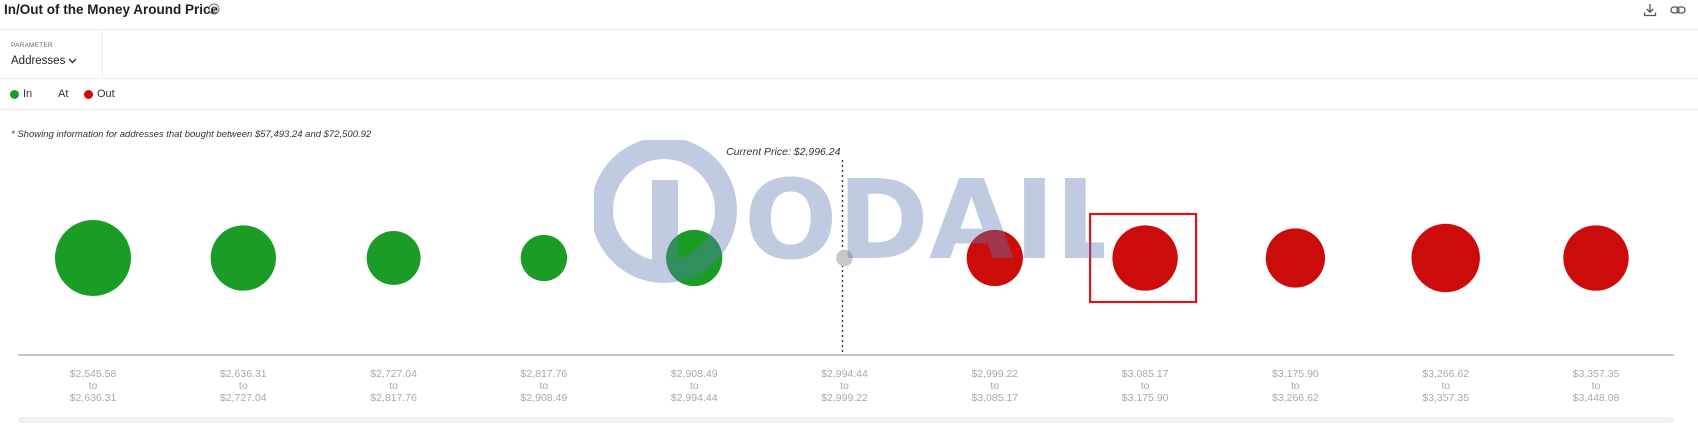 This screenshot has width=1698, height=427. What do you see at coordinates (32, 45) in the screenshot?
I see `parameter-label: PARAMETER` at bounding box center [32, 45].